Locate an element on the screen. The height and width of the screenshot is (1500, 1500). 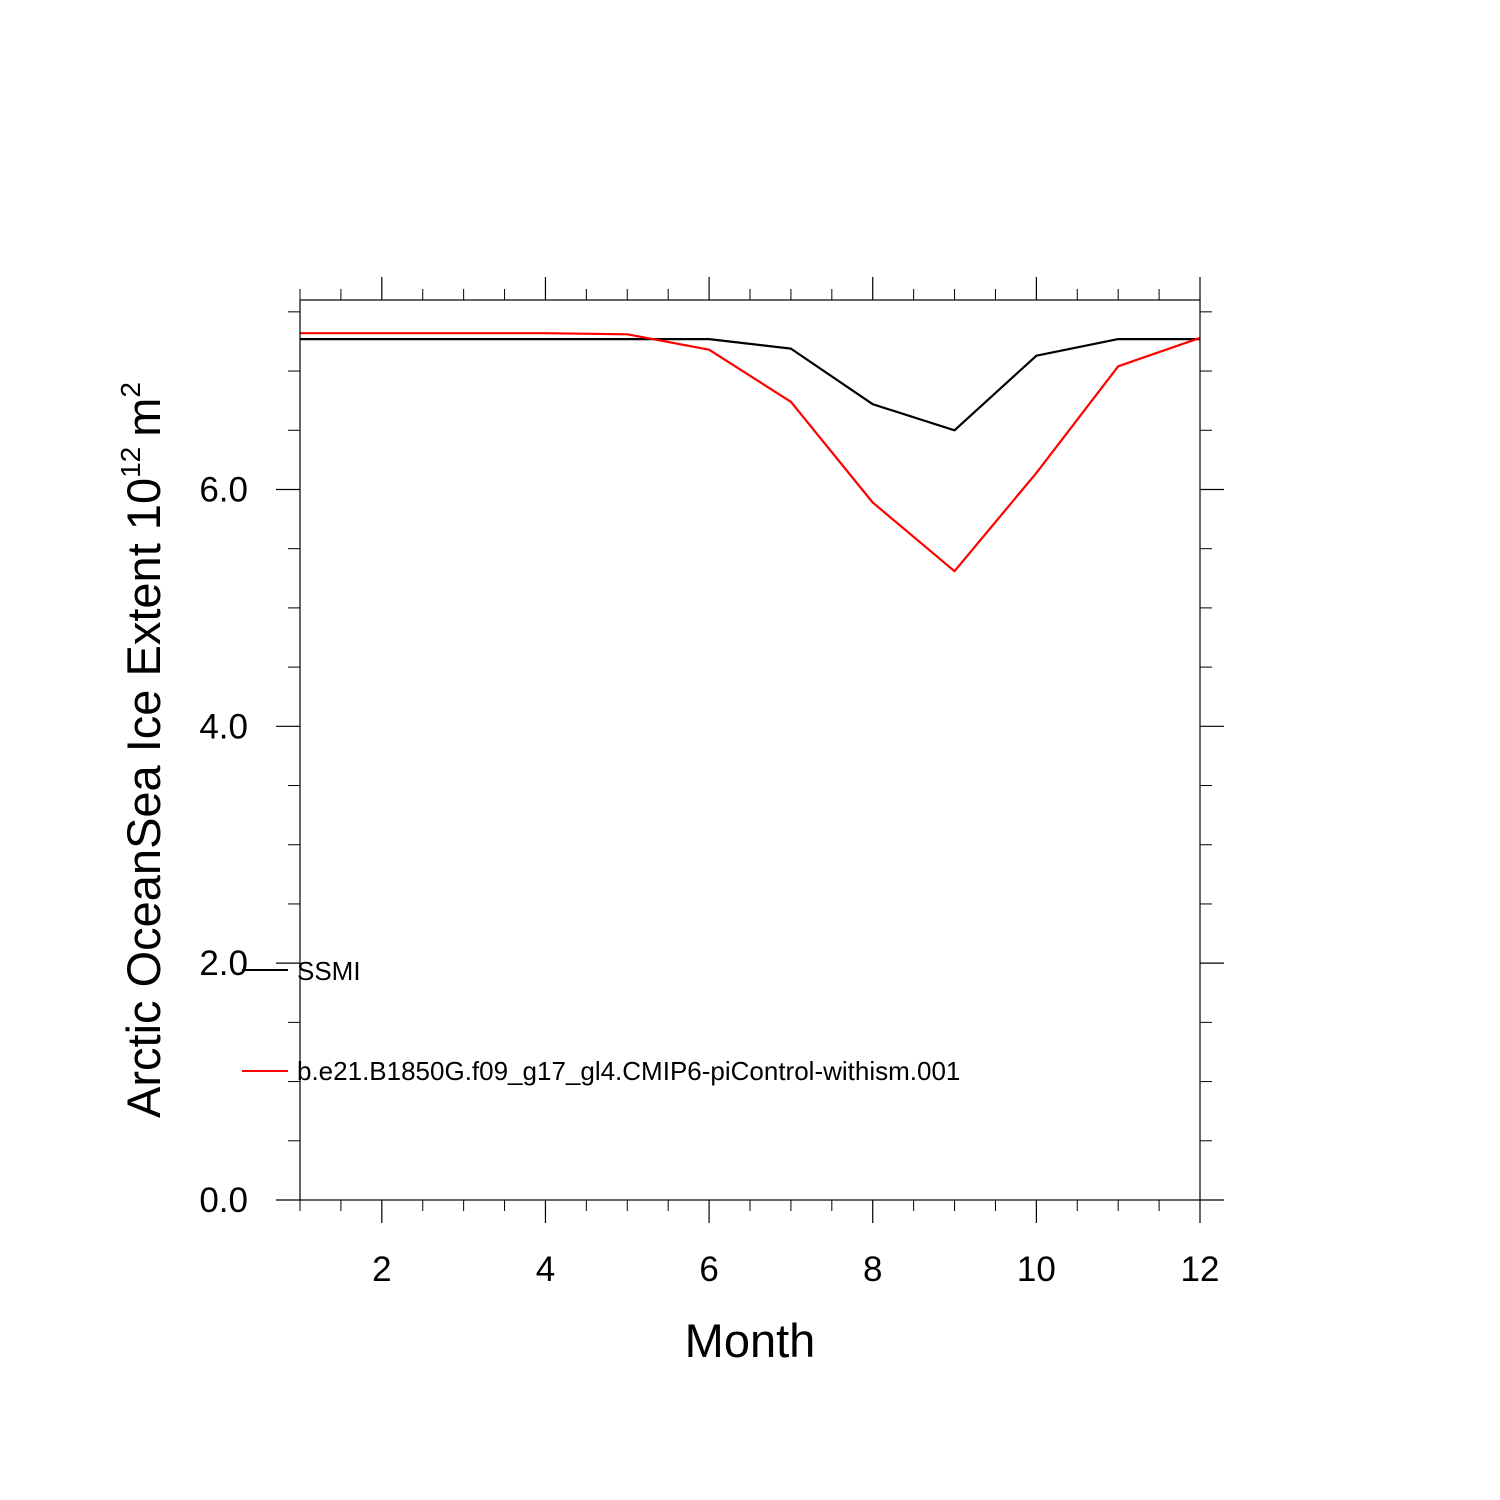
x-tick-label: 8 is located at coordinates (872, 1269).